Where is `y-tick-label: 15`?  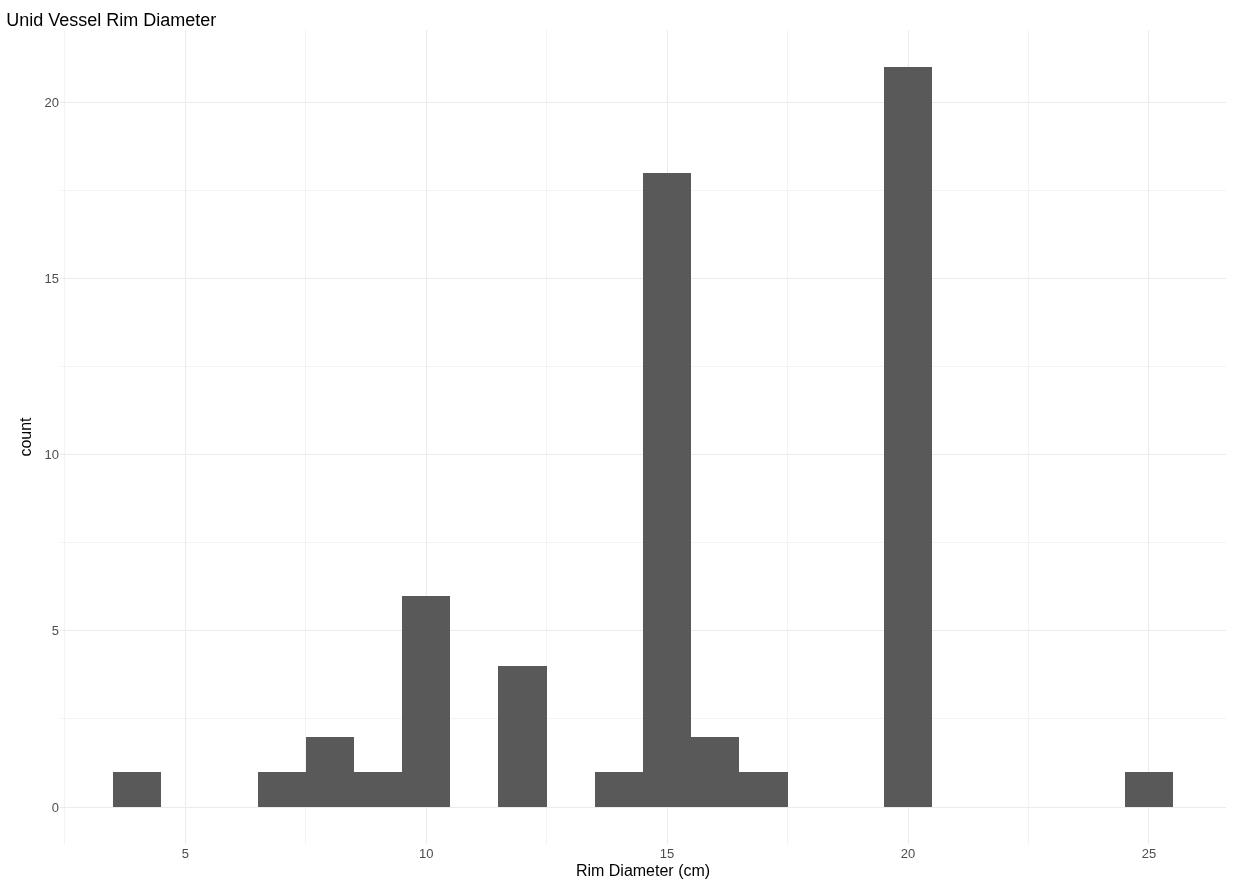
y-tick-label: 15 is located at coordinates (51, 278).